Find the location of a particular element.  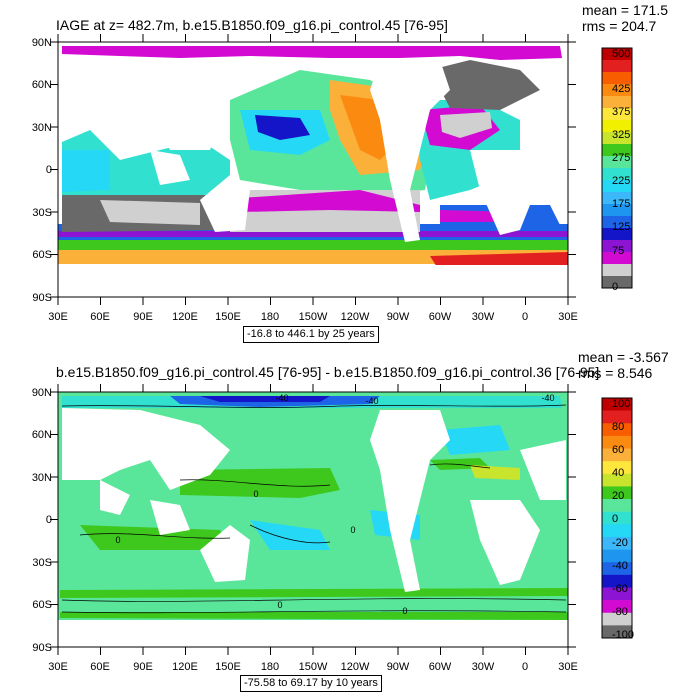

panel1-colorbar is located at coordinates (617, 168).